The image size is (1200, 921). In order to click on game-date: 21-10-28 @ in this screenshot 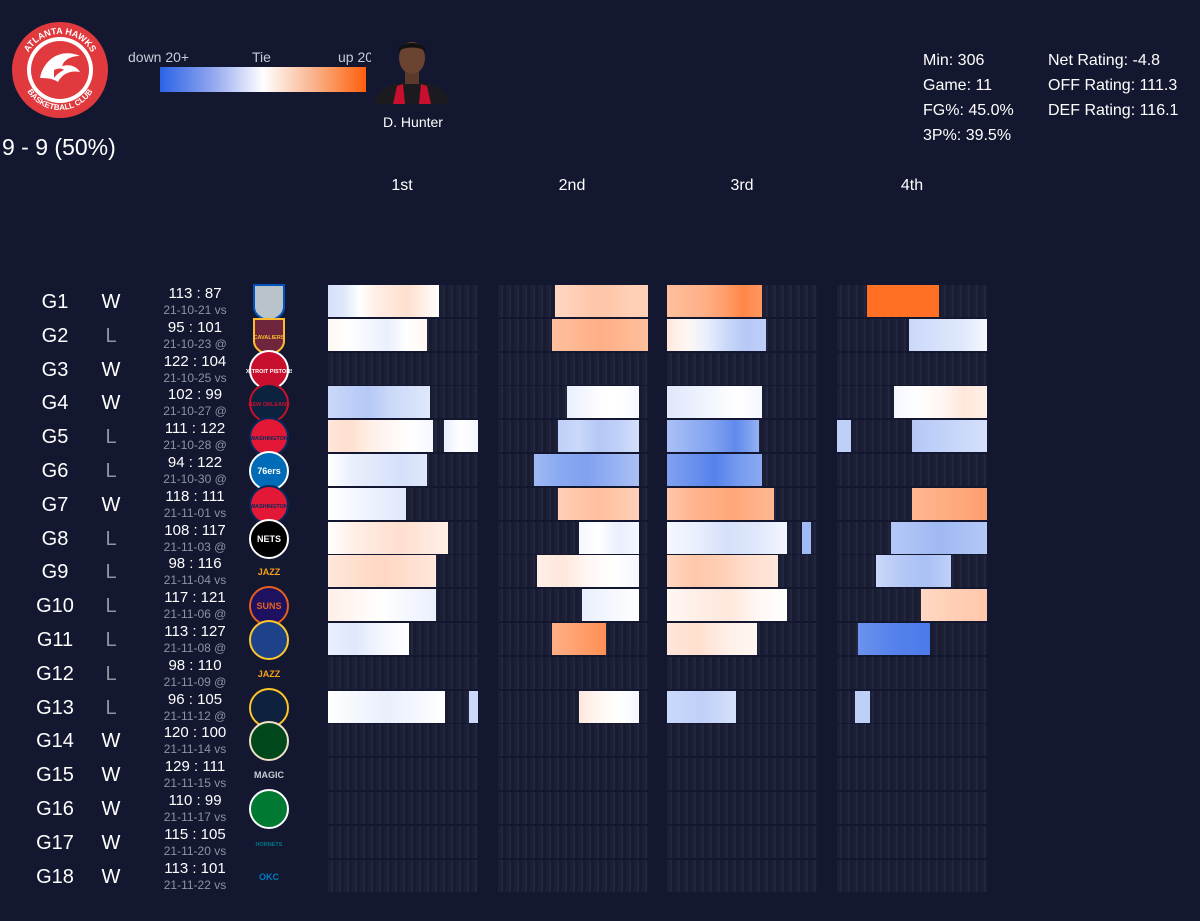, I will do `click(195, 445)`.